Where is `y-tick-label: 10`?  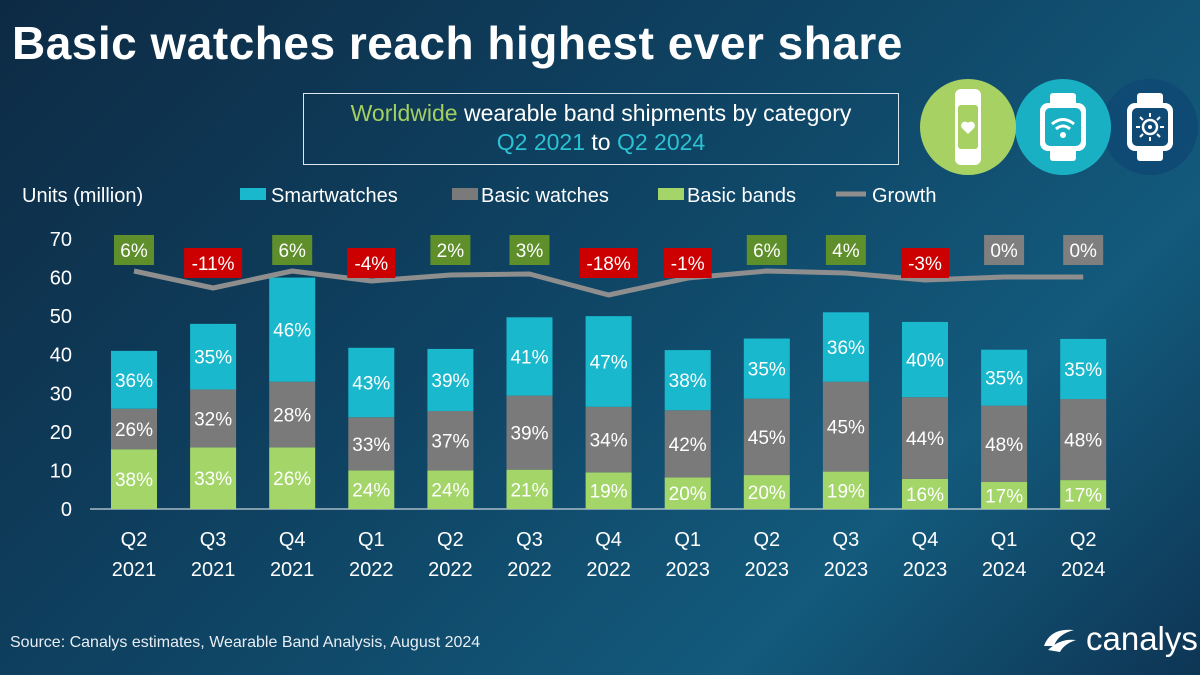 y-tick-label: 10 is located at coordinates (61, 471).